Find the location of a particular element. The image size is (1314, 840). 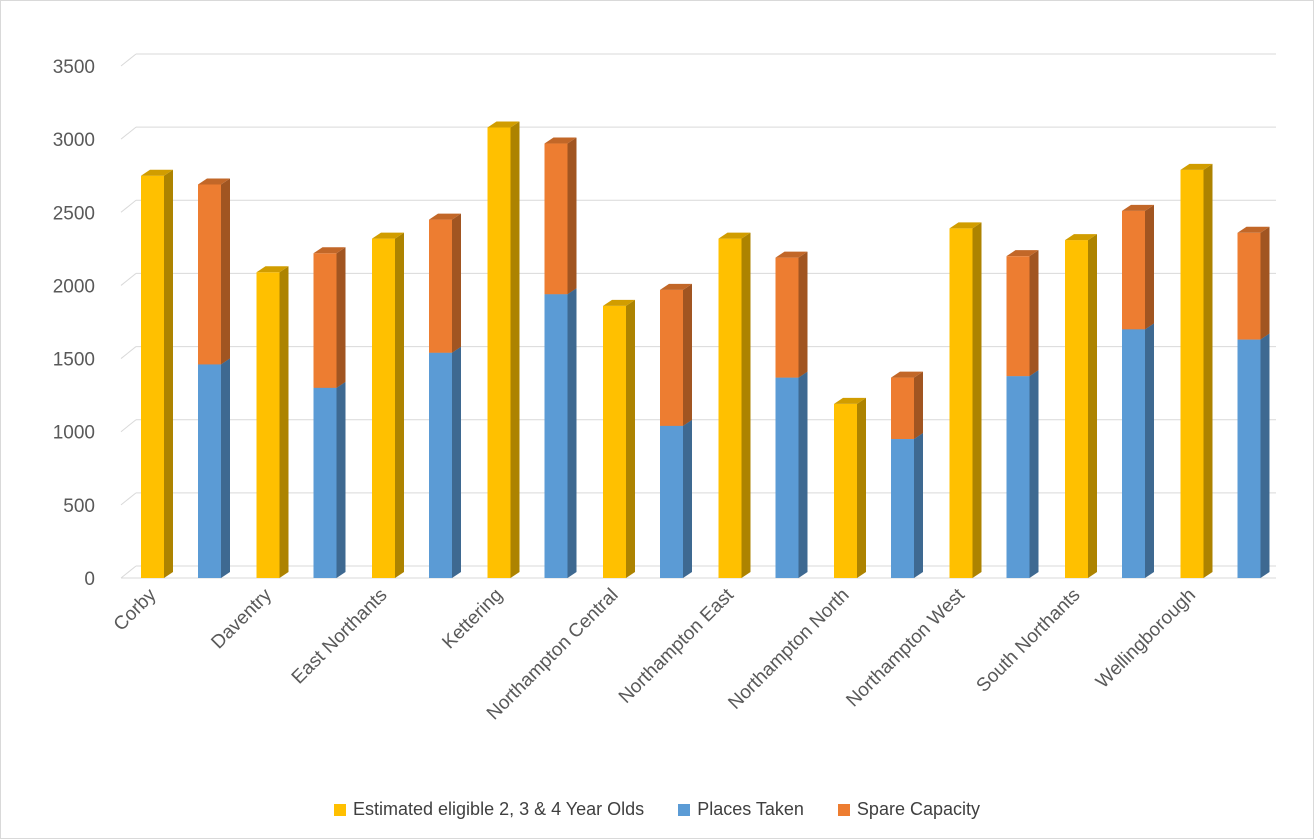

bar-places-taken-6-side is located at coordinates (918, 505).